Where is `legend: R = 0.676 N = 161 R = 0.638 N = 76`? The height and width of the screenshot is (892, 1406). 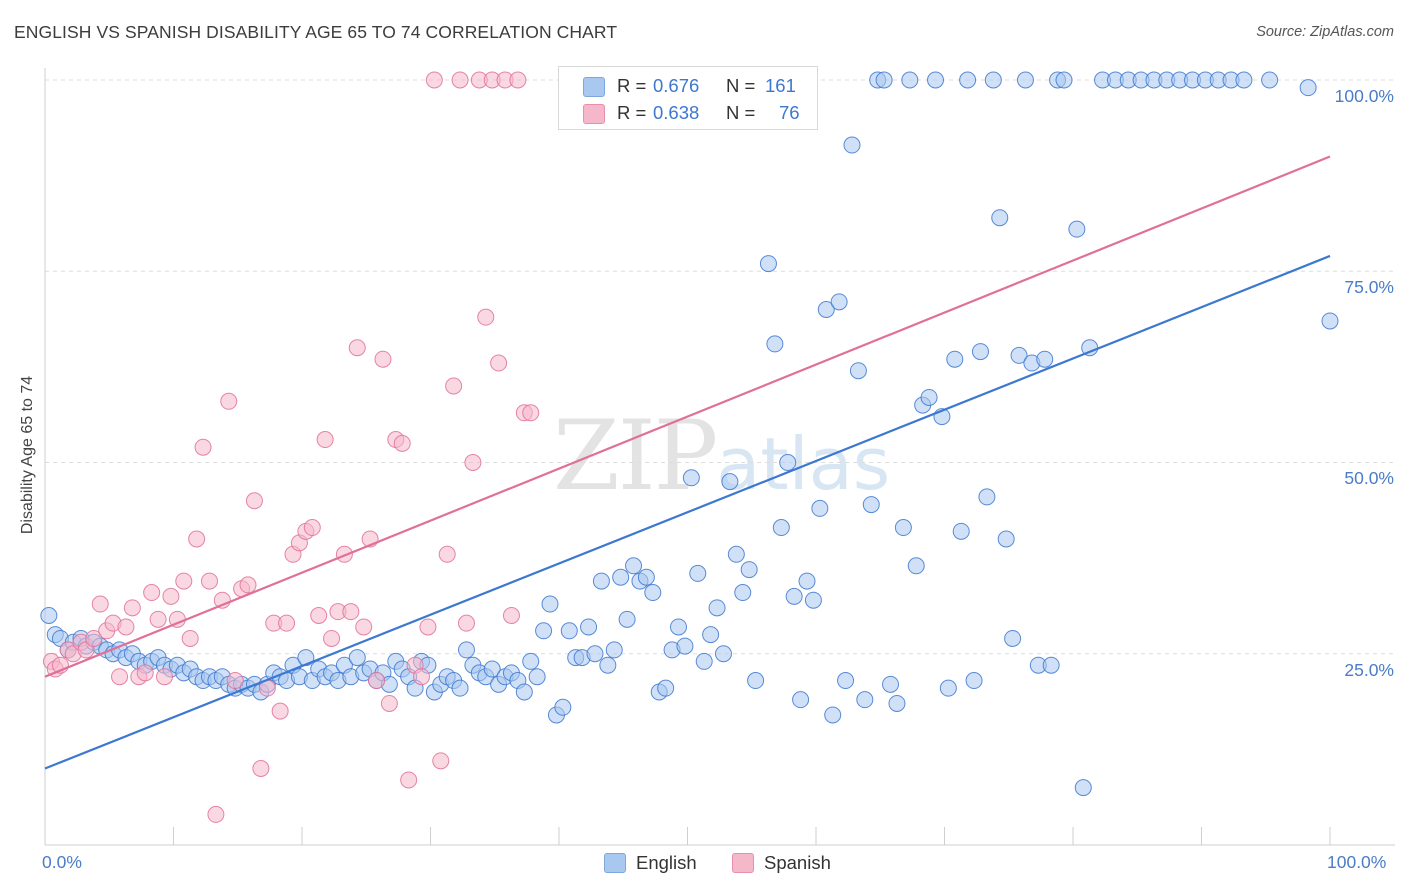 legend: R = 0.676 N = 161 R = 0.638 N = 76 is located at coordinates (688, 98).